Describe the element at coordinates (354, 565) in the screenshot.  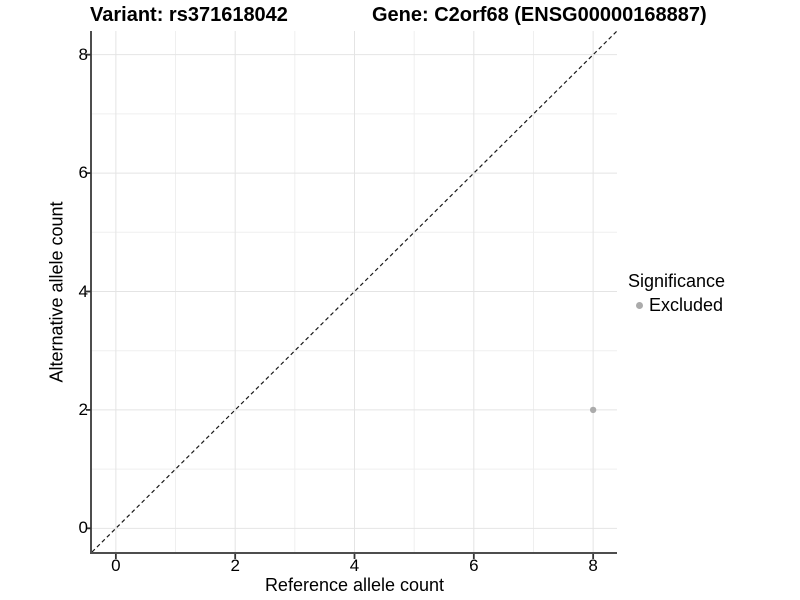
I see `x-tick-label: 4` at that location.